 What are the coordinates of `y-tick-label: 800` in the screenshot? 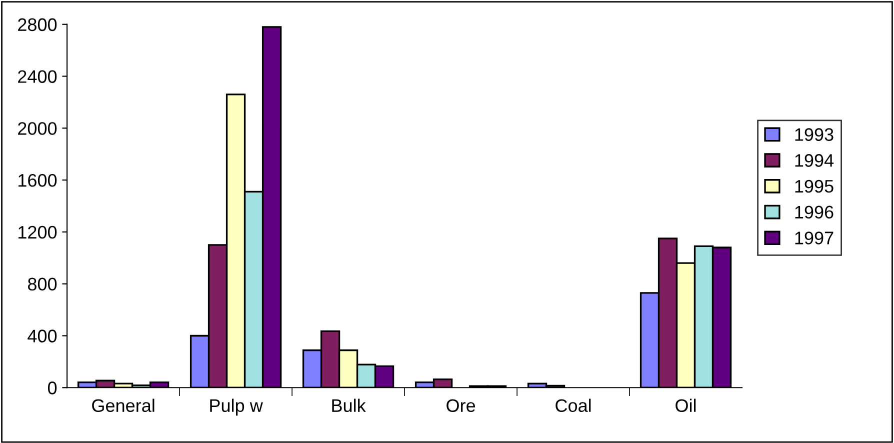 It's located at (42, 284).